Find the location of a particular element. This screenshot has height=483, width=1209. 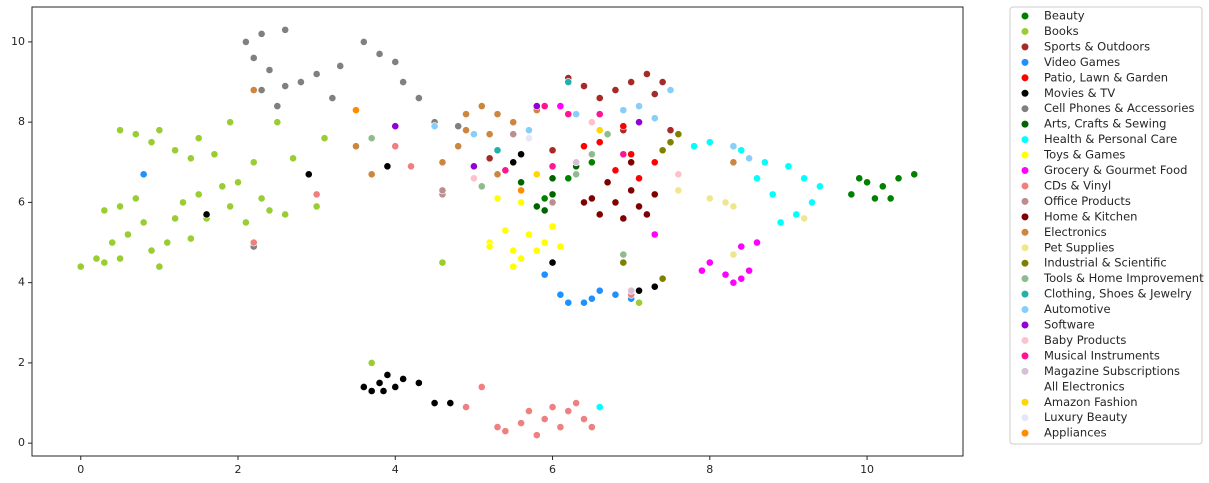

legend-label: Amazon Fashion is located at coordinates (1091, 402).